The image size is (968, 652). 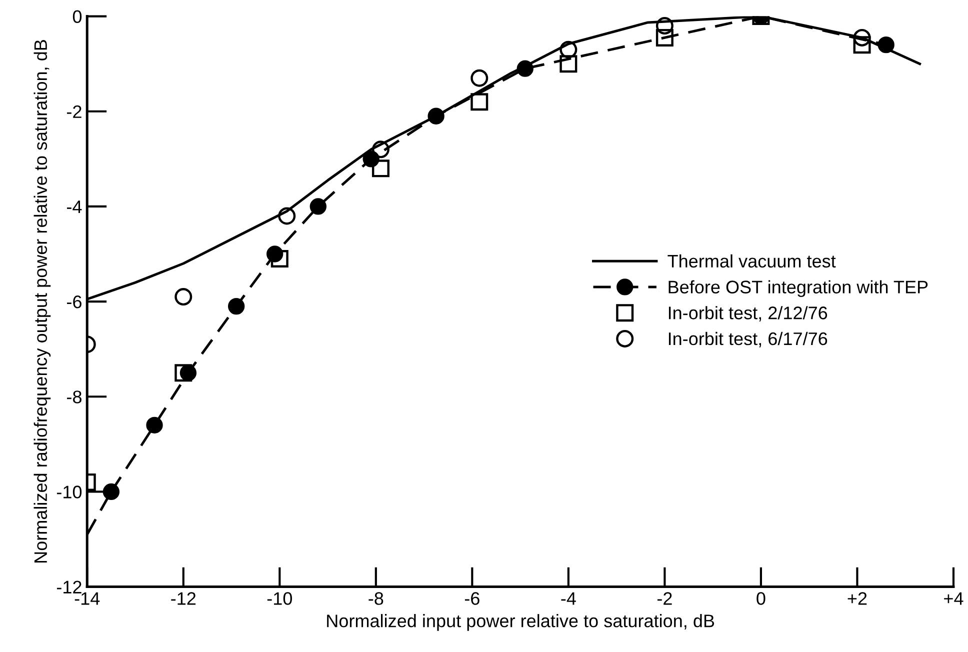 What do you see at coordinates (74, 301) in the screenshot?
I see `y-tick-label: -6` at bounding box center [74, 301].